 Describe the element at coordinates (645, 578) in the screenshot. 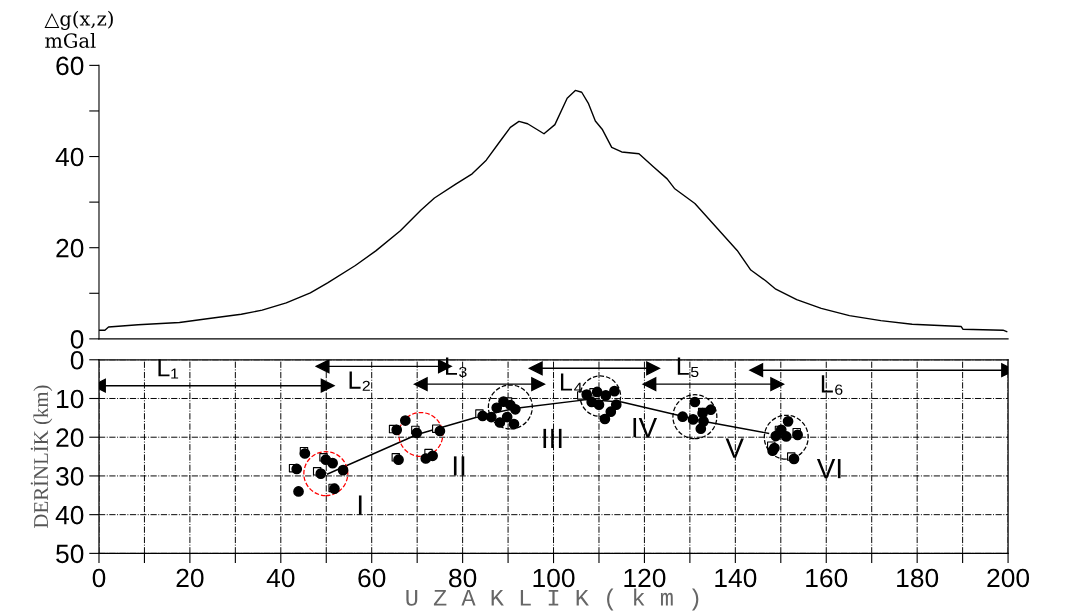

I see `x-tick-label: 120` at that location.